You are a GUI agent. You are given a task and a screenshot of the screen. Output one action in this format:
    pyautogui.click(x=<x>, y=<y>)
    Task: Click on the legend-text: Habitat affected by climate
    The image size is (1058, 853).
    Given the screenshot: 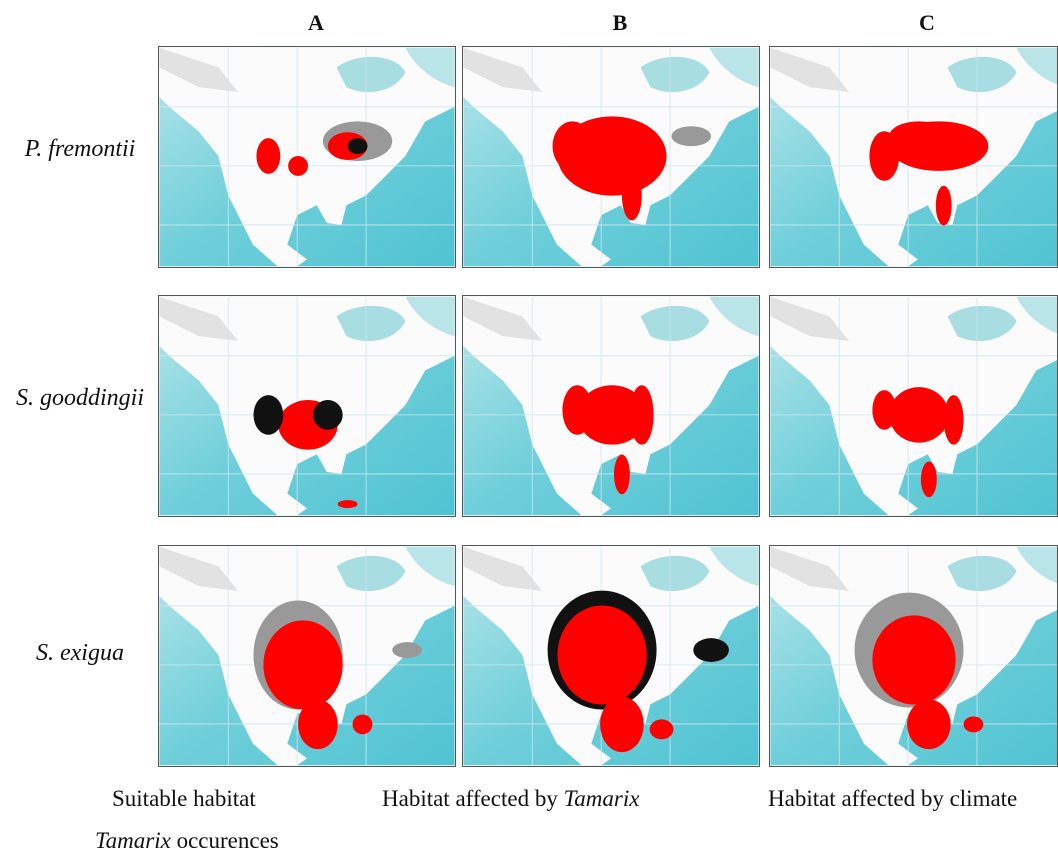 What is the action you would take?
    pyautogui.click(x=893, y=798)
    